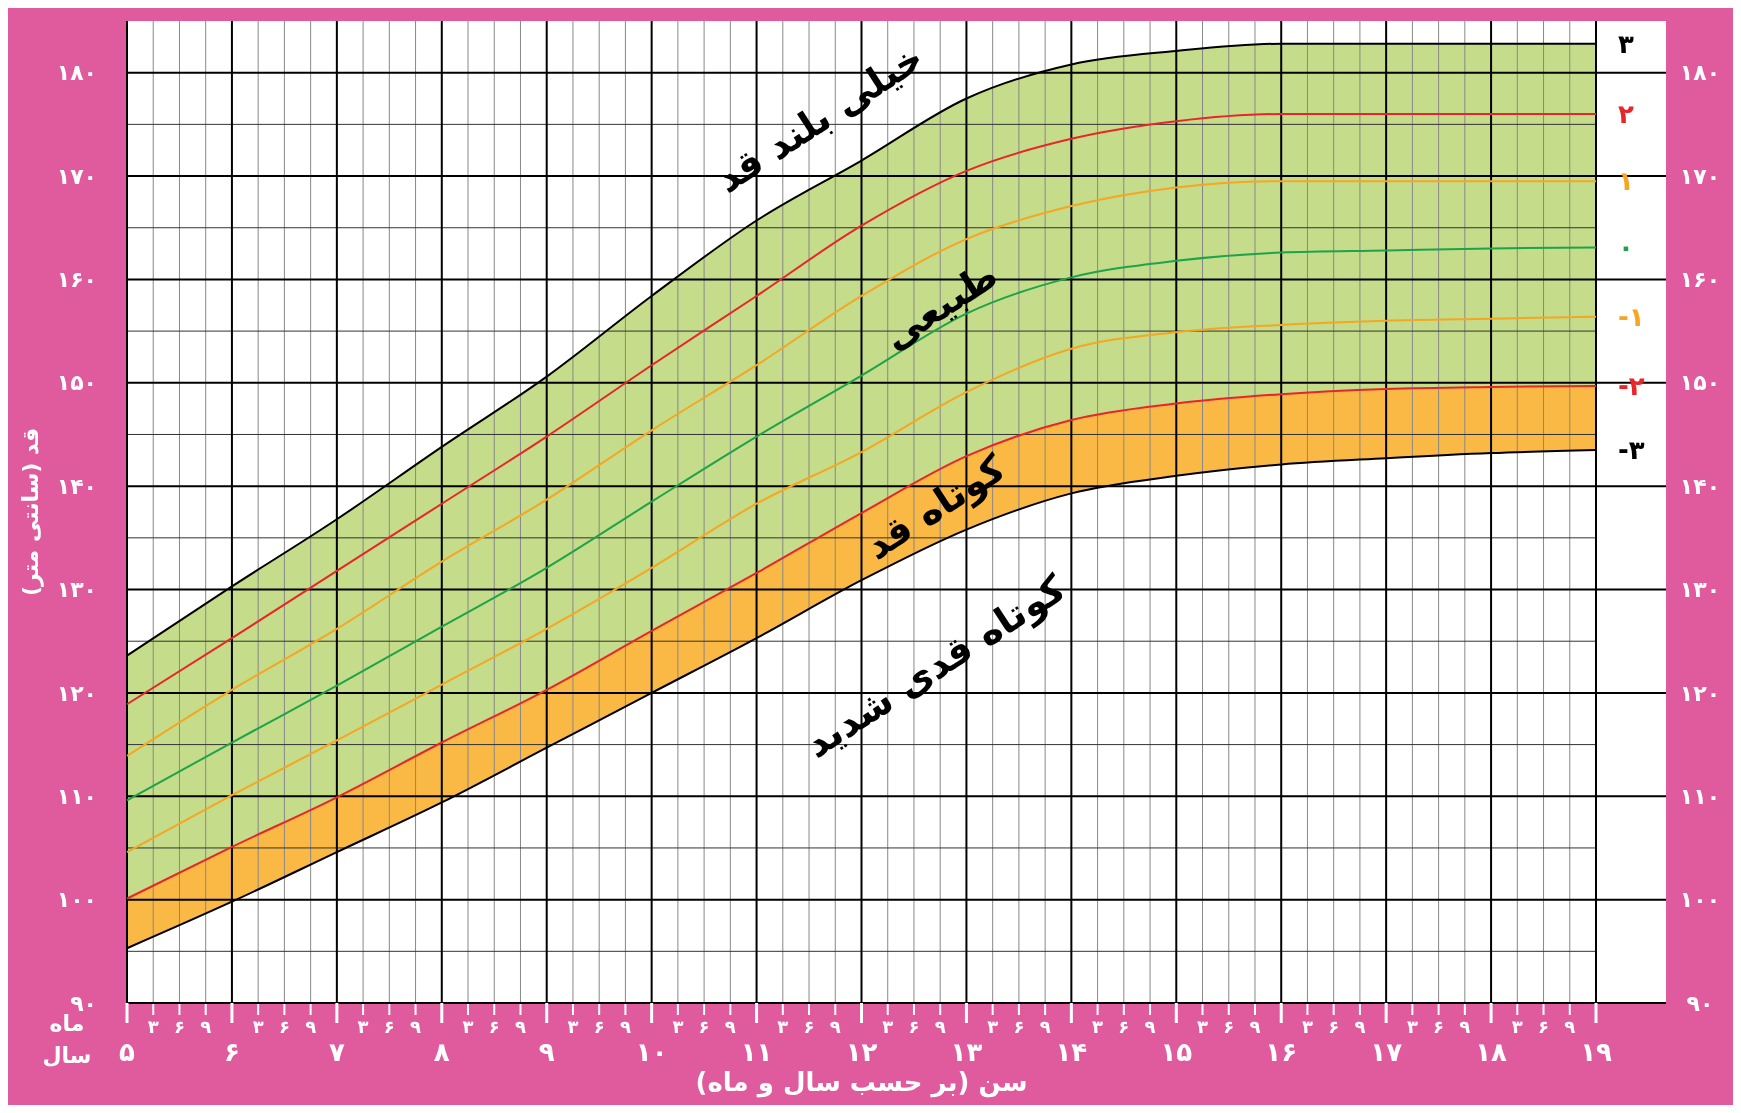 Image resolution: width=1741 pixels, height=1113 pixels. I want to click on x-tick-label: ۱۱, so click(756, 1052).